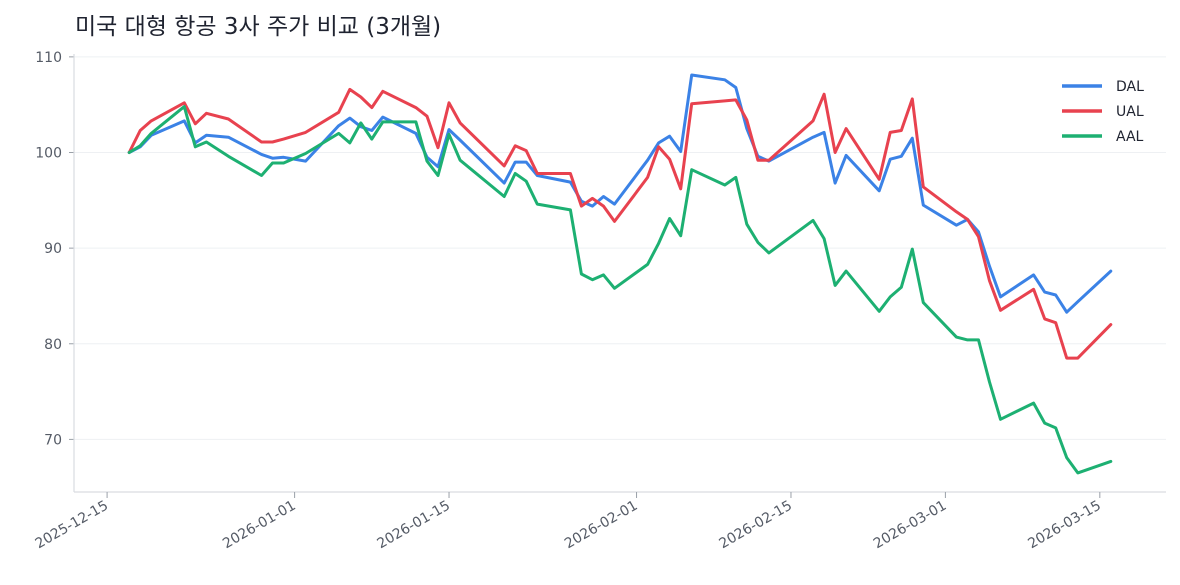 The height and width of the screenshot is (585, 1180). Describe the element at coordinates (72, 525) in the screenshot. I see `x-tick-label: 2025-12-15` at that location.